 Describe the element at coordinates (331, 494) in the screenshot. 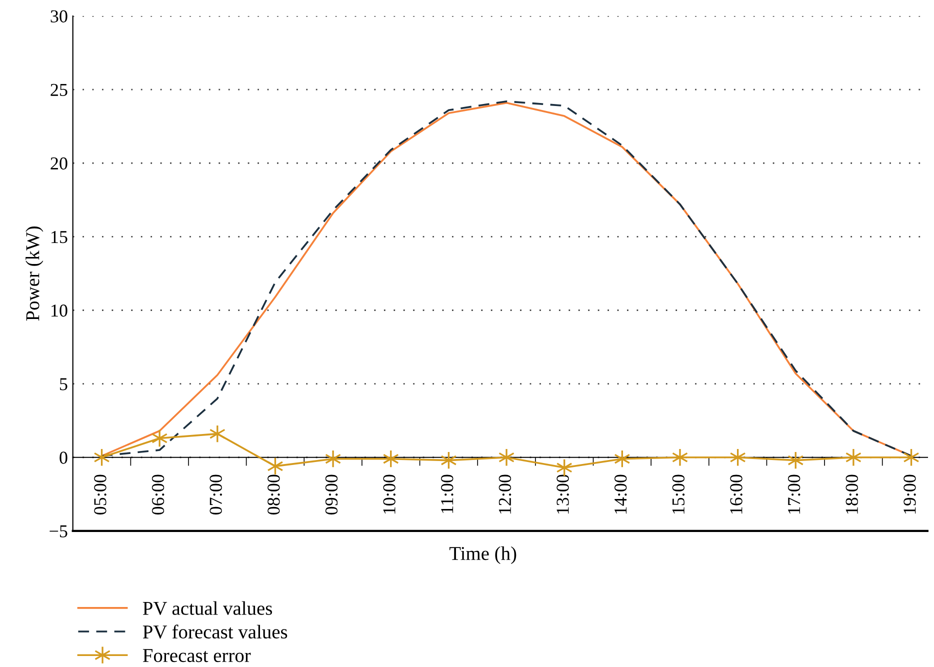

I see `x-tick-label: 09:00` at that location.